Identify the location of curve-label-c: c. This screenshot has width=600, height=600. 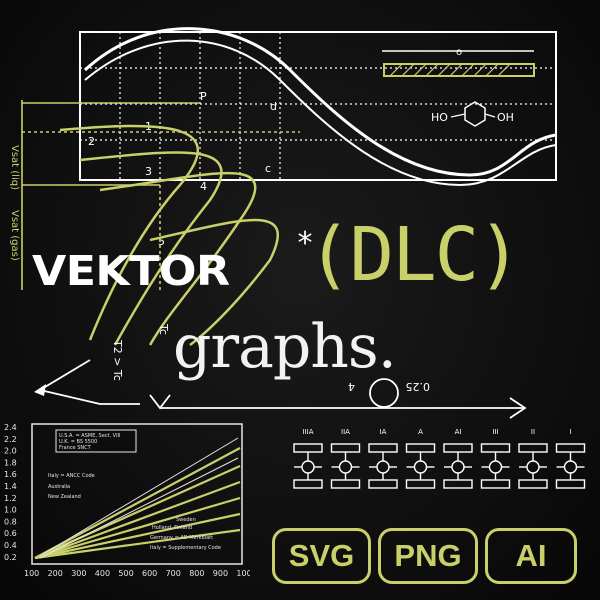
(268, 168).